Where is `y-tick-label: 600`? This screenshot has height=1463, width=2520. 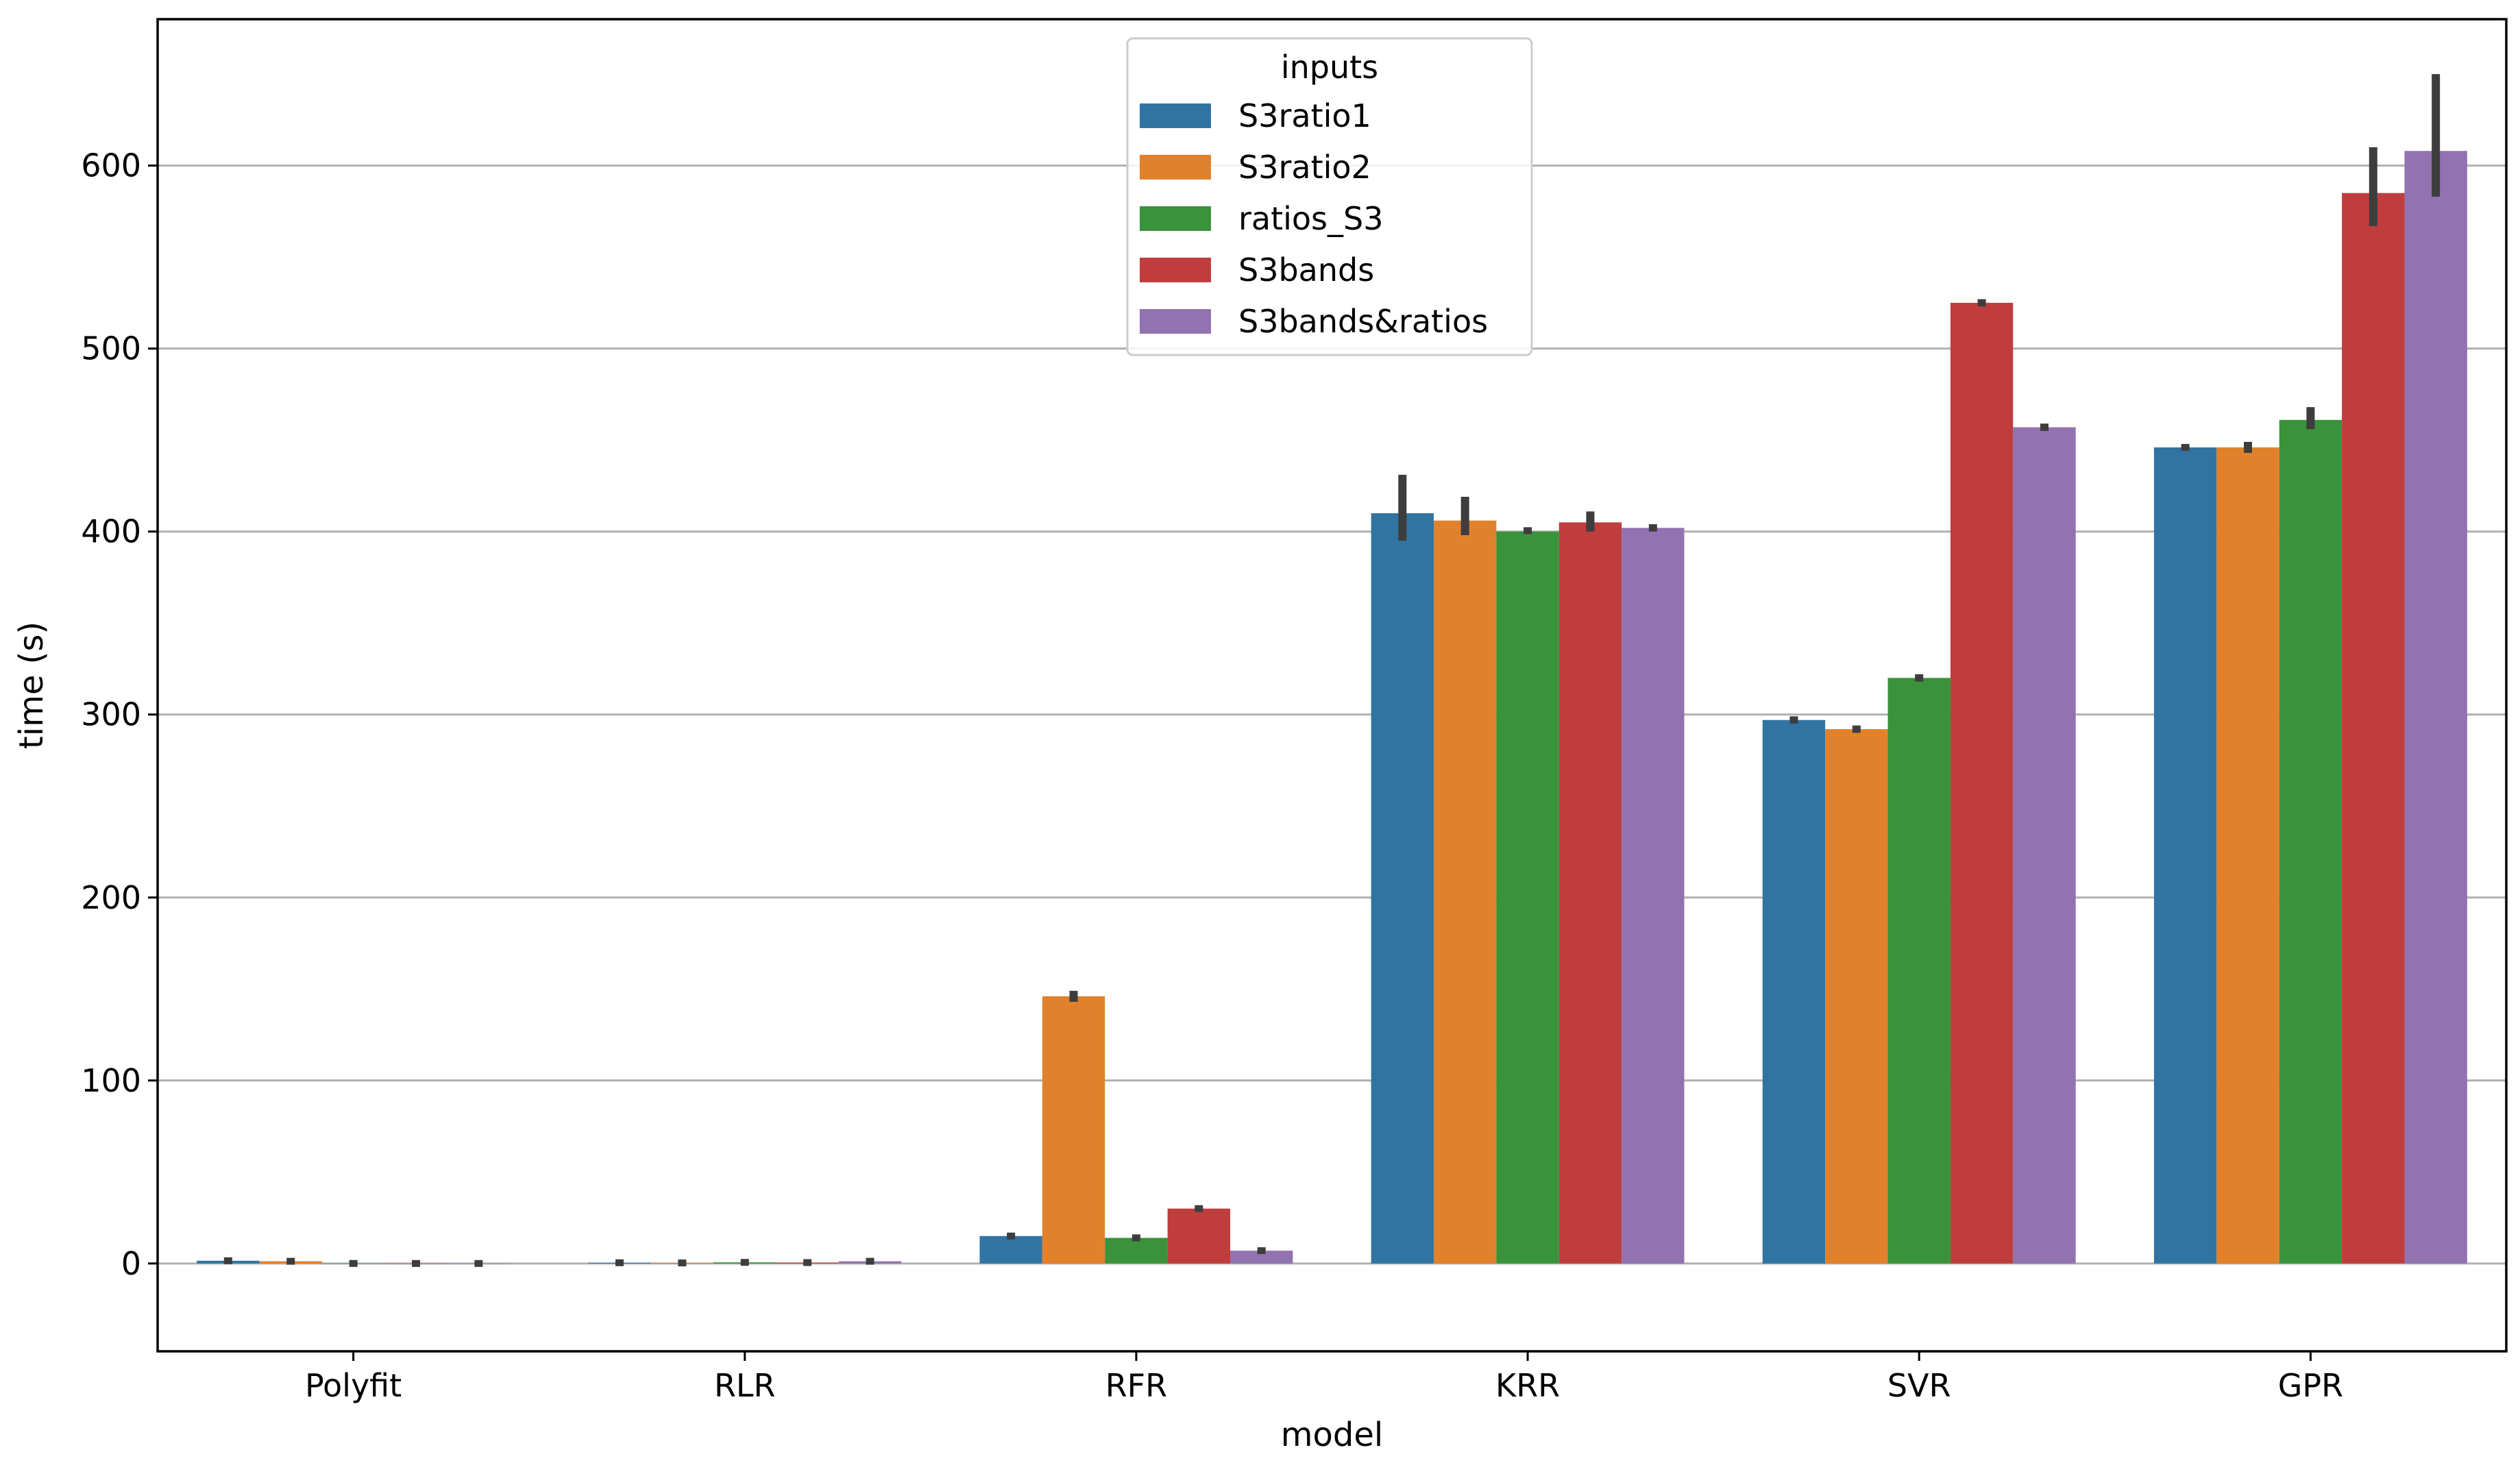
y-tick-label: 600 is located at coordinates (111, 165).